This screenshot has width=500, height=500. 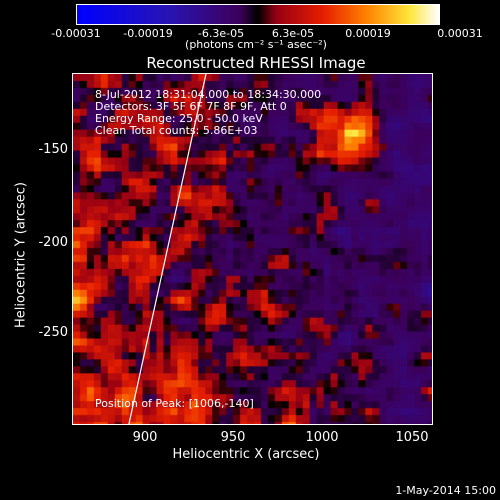 I want to click on annotation-detectors: Detectors: 3F 5F 6F 7F 8F 9F, Att 0, so click(x=191, y=106).